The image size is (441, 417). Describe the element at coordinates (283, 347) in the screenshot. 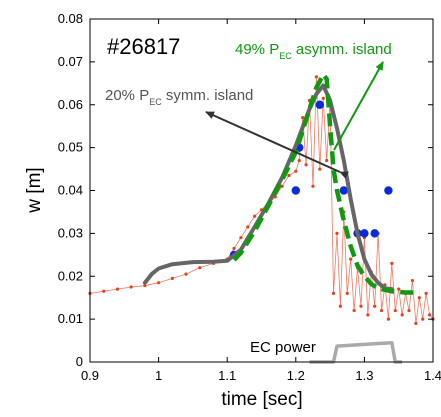

I see `ec-power-label: EC power` at that location.